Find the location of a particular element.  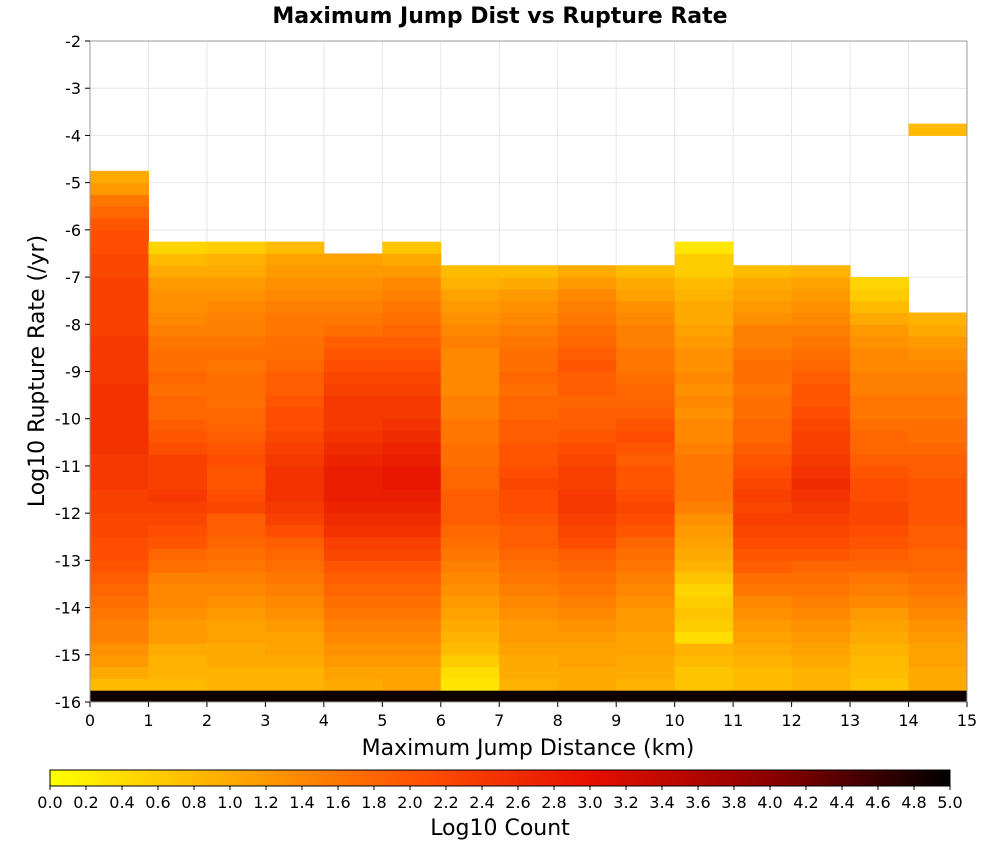

x-tick-label: 11 is located at coordinates (733, 720).